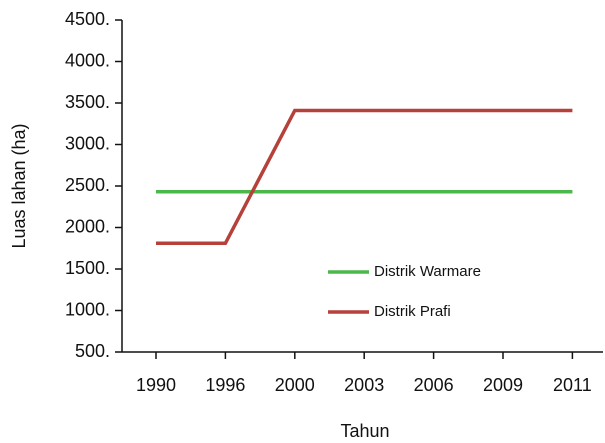  Describe the element at coordinates (434, 385) in the screenshot. I see `x-tick-label: 2006` at that location.